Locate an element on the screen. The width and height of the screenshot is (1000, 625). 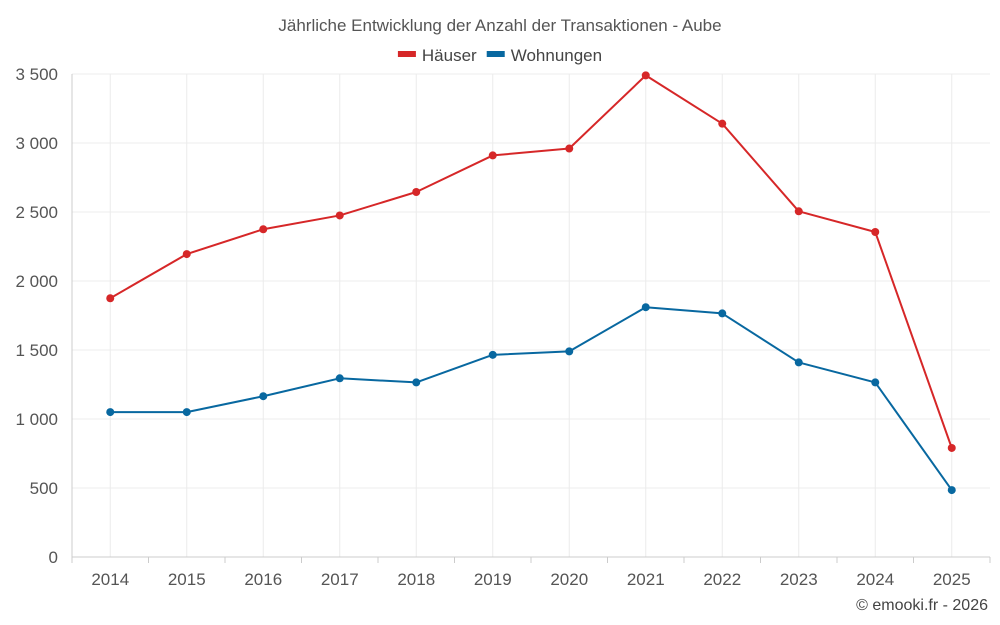
x-tick-label: 2014 is located at coordinates (110, 579).